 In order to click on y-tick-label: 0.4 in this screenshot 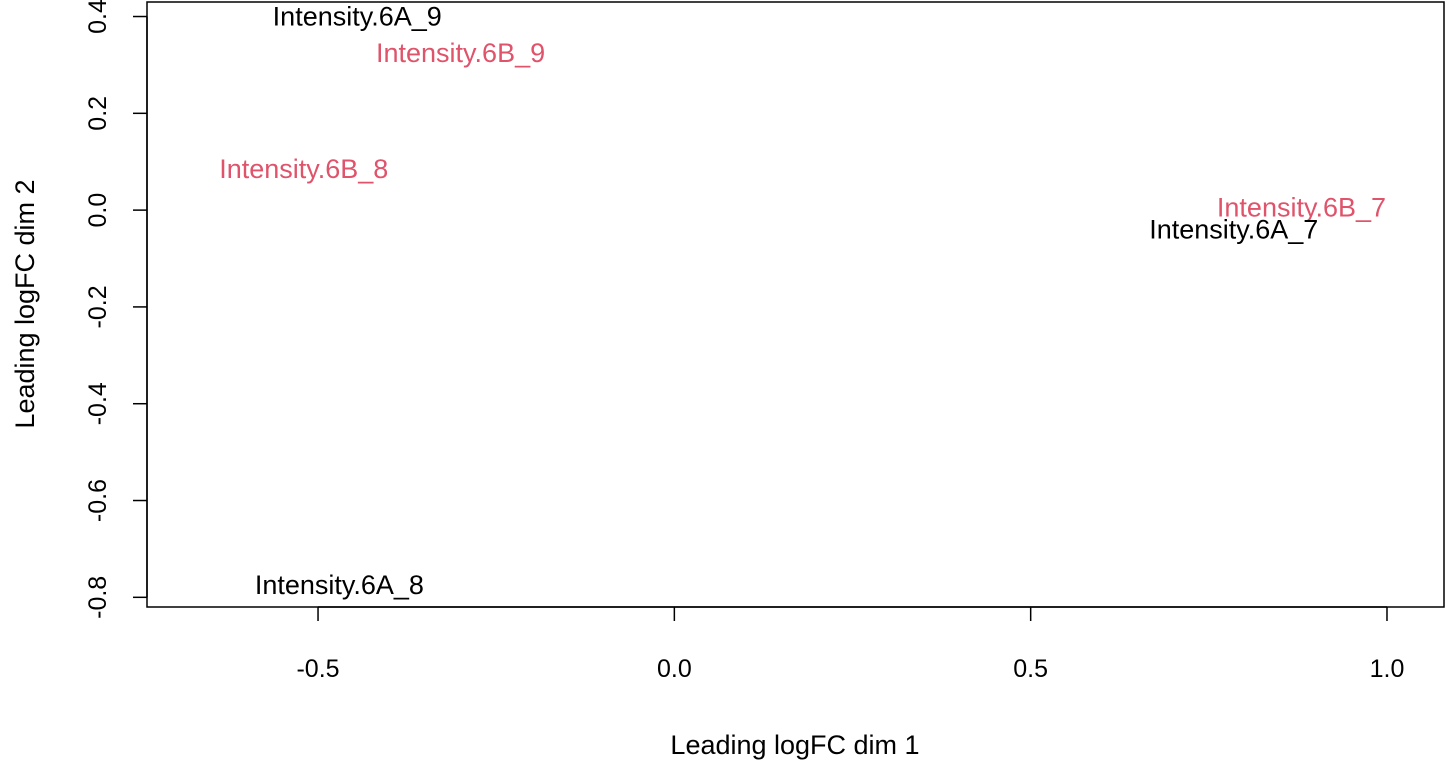, I will do `click(98, 17)`.